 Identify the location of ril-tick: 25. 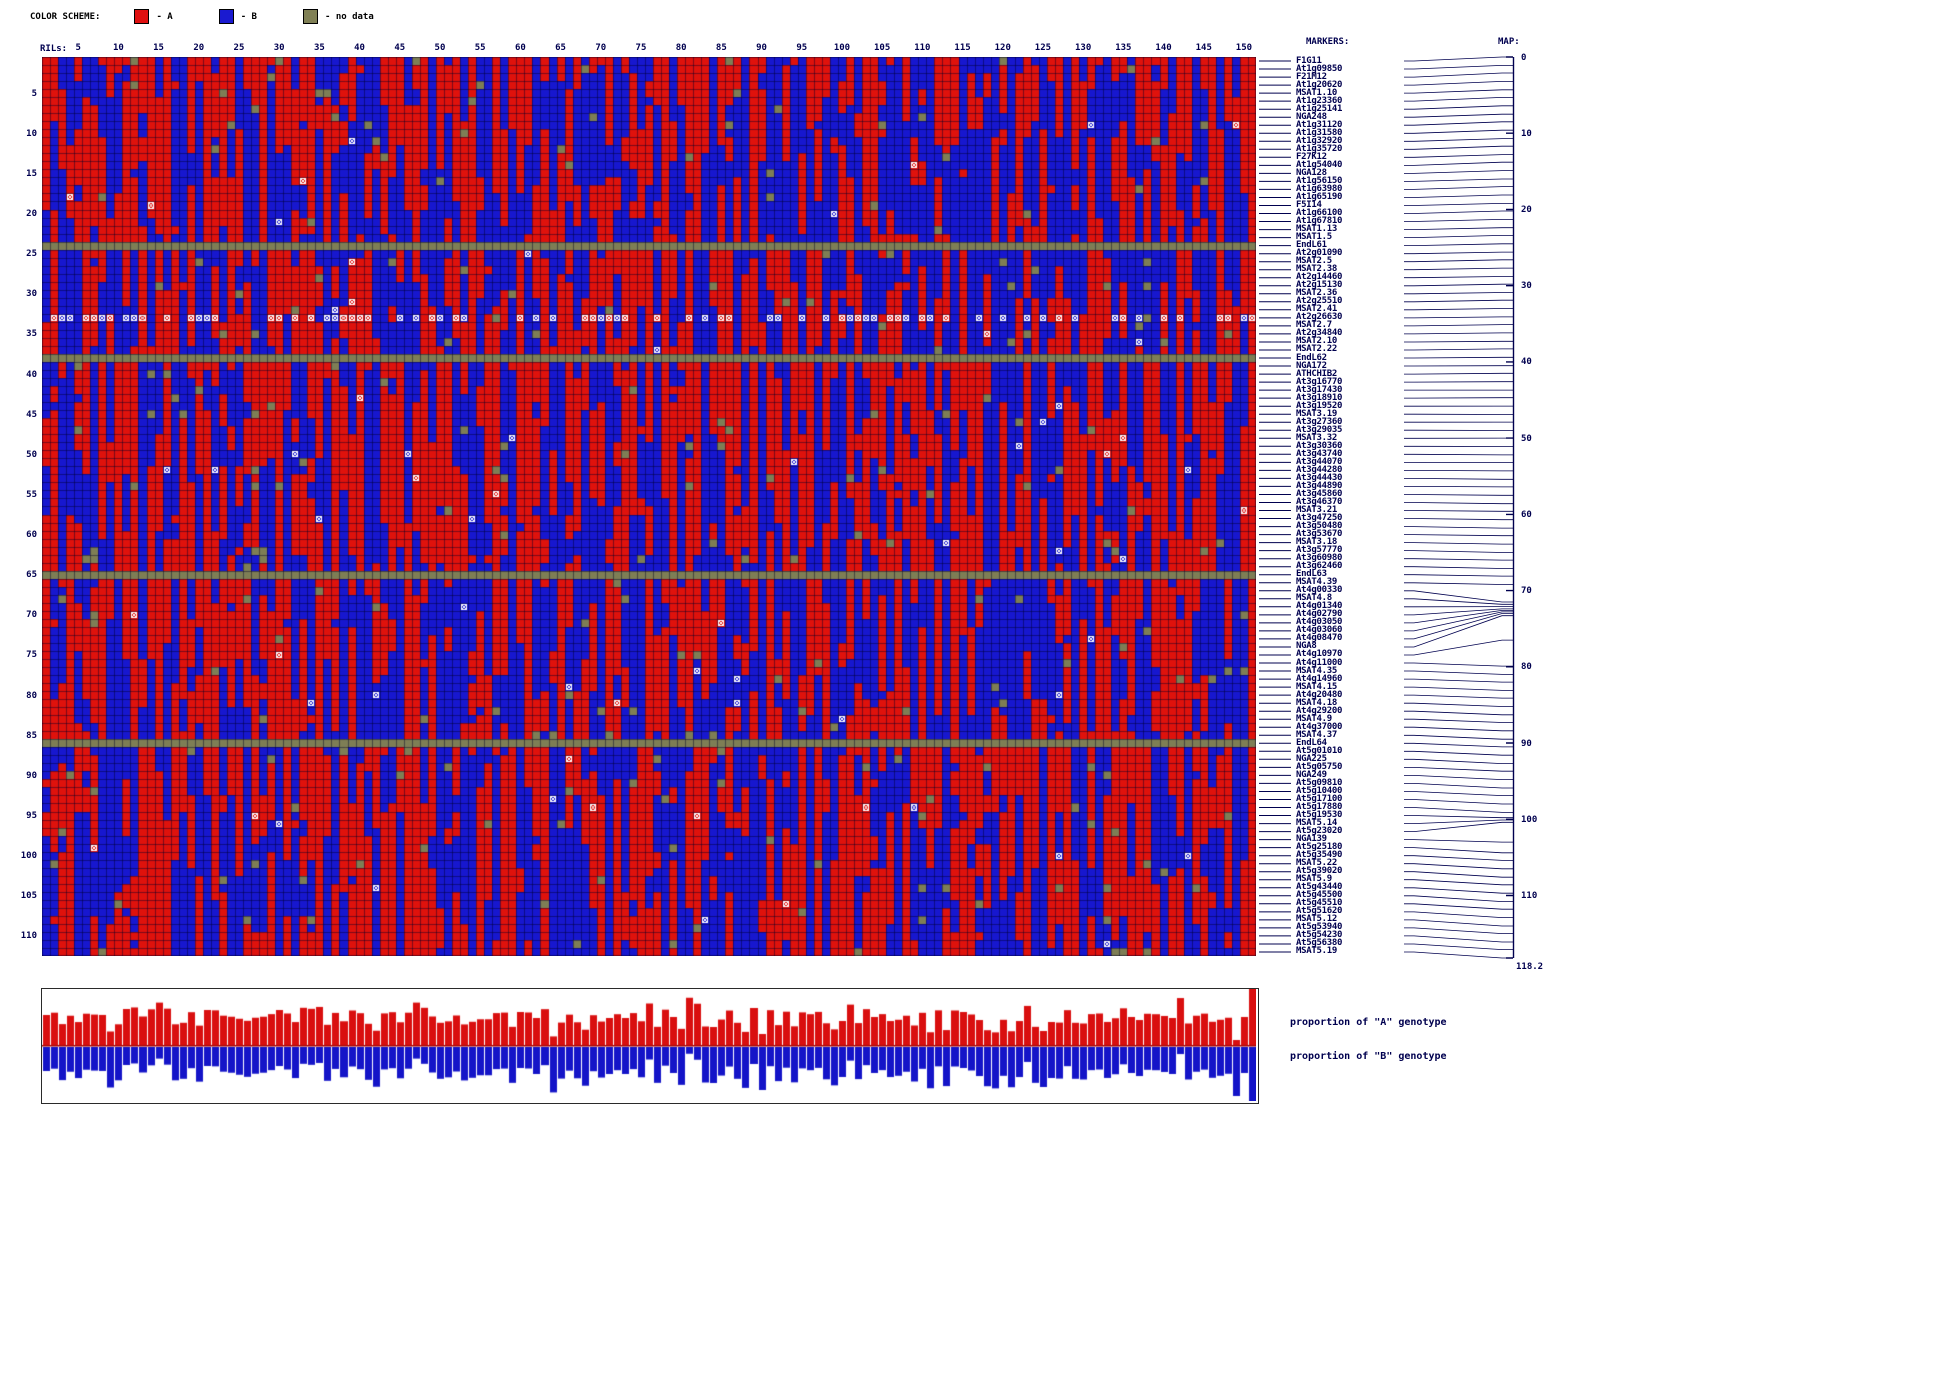
(239, 48).